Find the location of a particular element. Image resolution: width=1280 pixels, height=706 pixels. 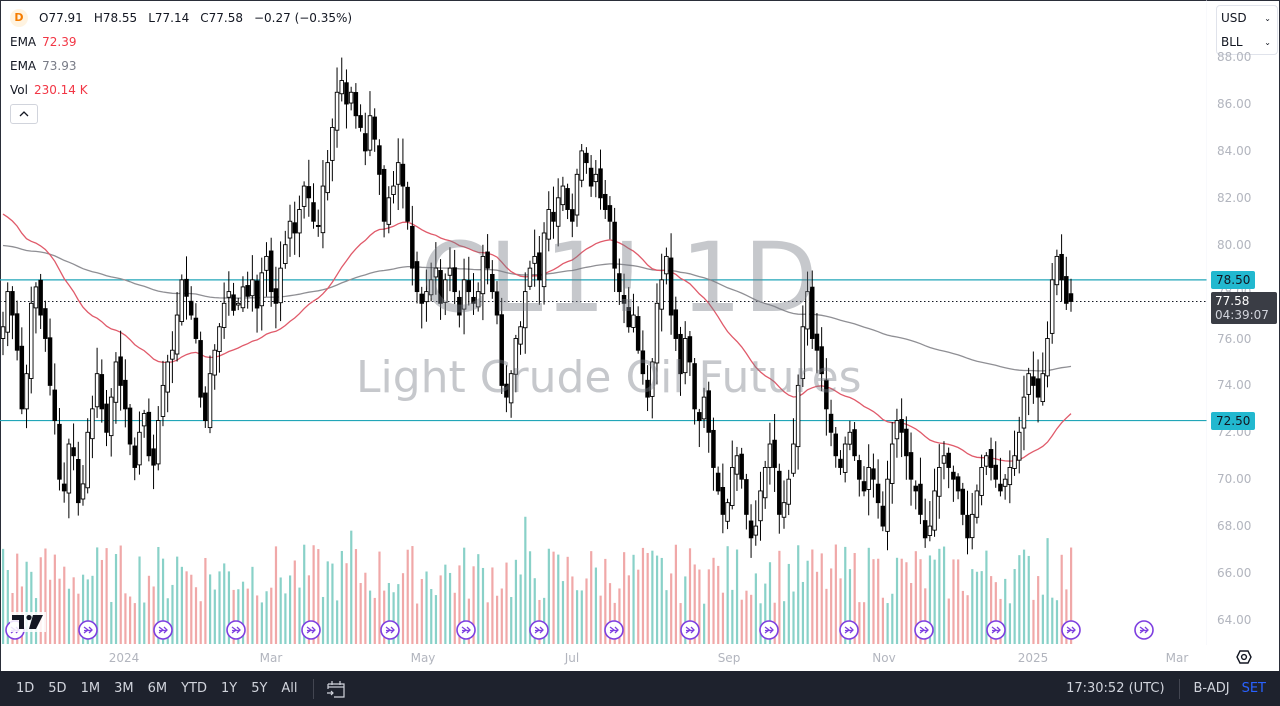

range-1d-button: 1D is located at coordinates (25, 688).